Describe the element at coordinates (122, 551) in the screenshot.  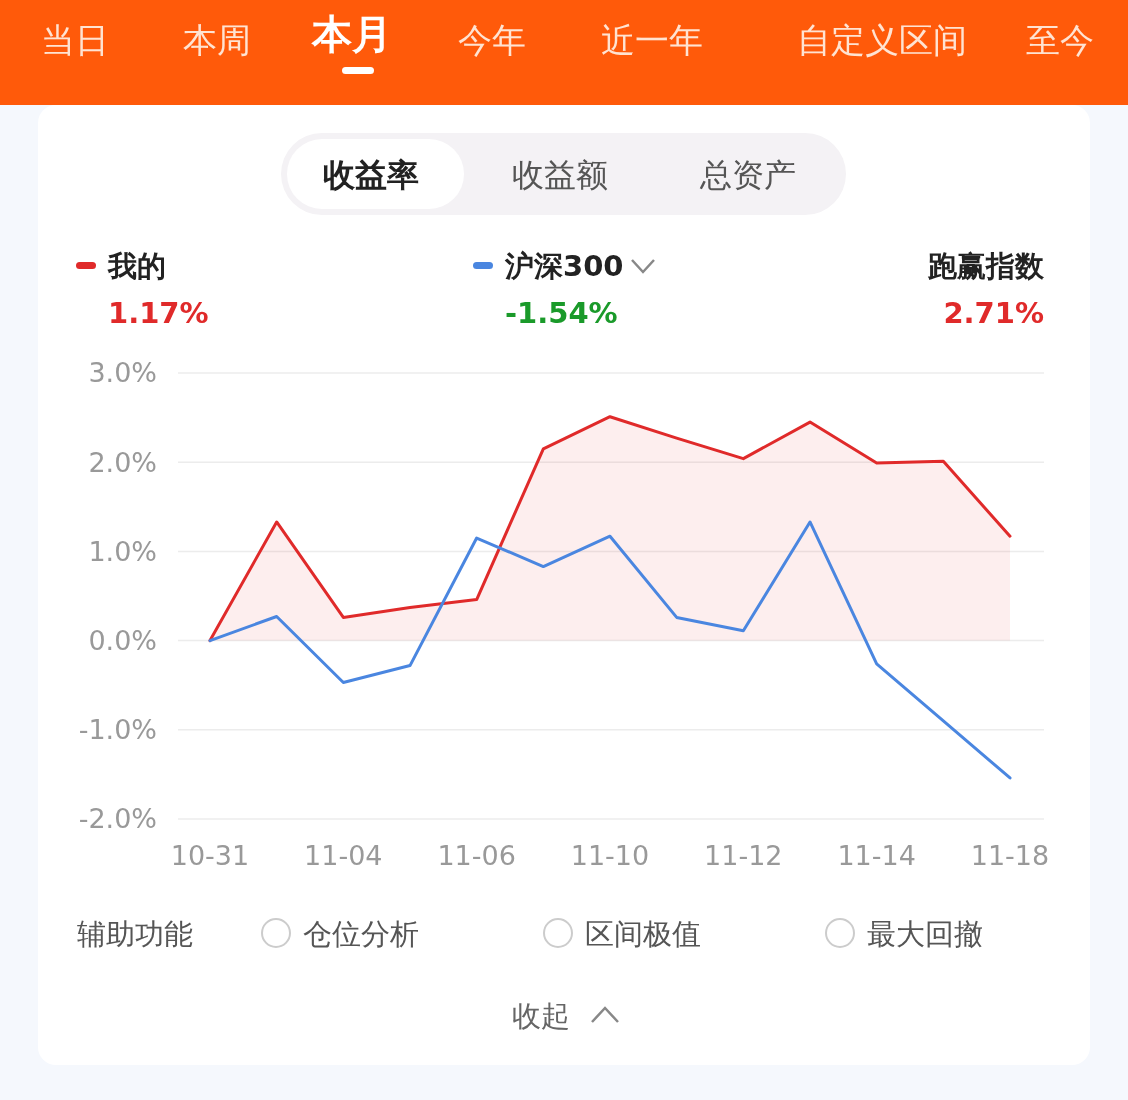
I see `y-tick-label: 1.0%` at that location.